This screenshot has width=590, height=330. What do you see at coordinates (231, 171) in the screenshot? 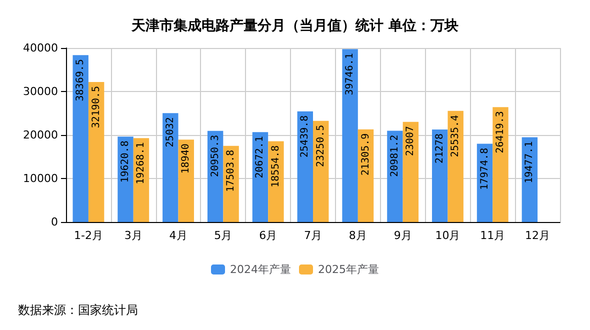
I see `data-label: 17503.8` at bounding box center [231, 171].